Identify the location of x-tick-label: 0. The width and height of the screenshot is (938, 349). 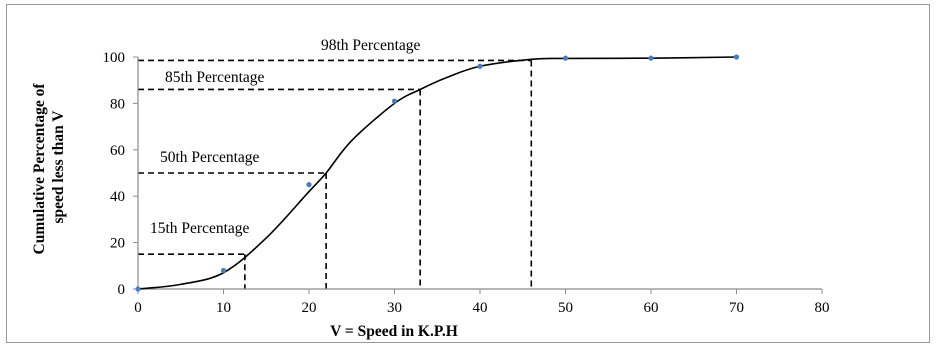
(138, 308).